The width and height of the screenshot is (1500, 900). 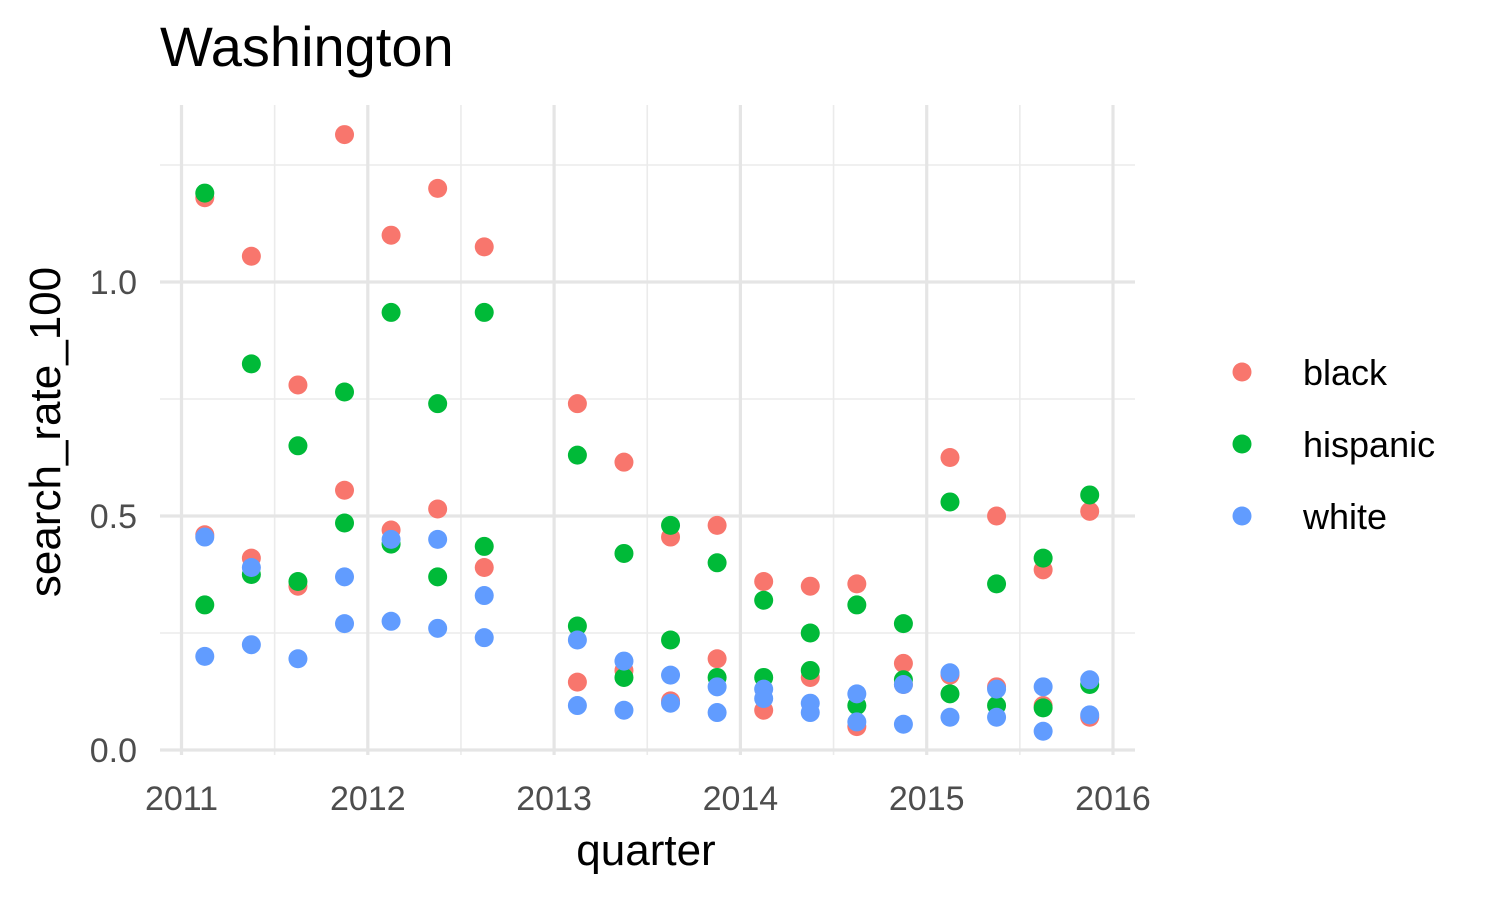 What do you see at coordinates (307, 46) in the screenshot?
I see `chart-title: Washington` at bounding box center [307, 46].